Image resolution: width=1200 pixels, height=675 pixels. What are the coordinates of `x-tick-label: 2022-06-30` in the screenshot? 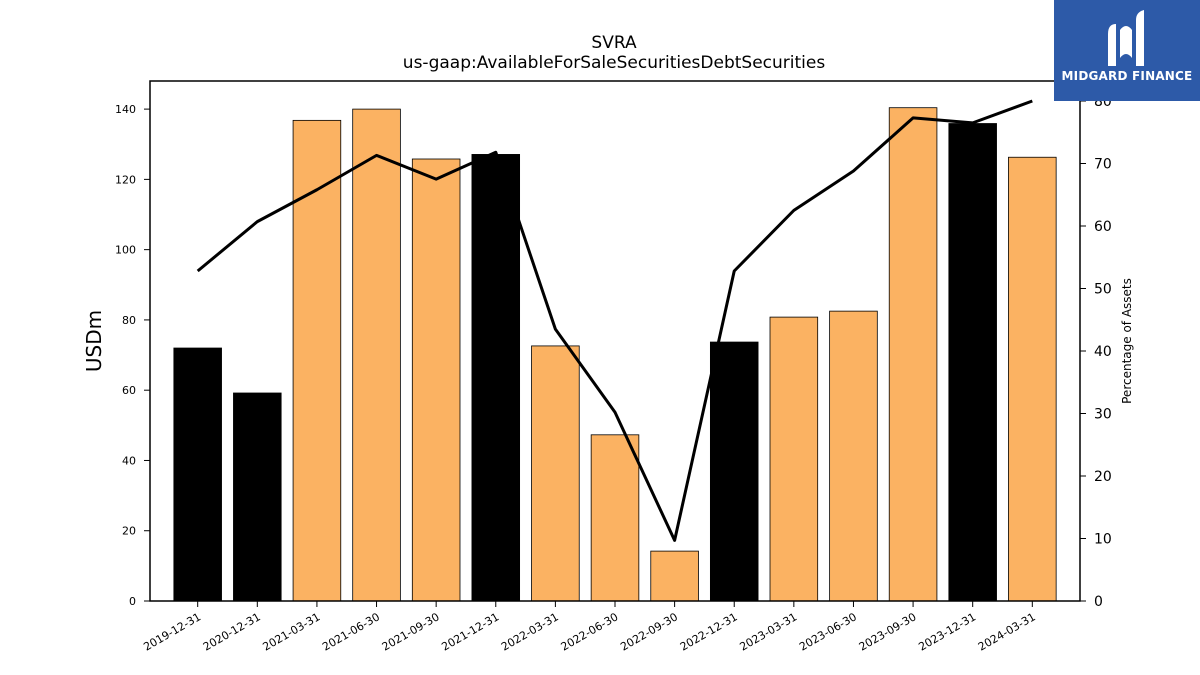 It's located at (590, 631).